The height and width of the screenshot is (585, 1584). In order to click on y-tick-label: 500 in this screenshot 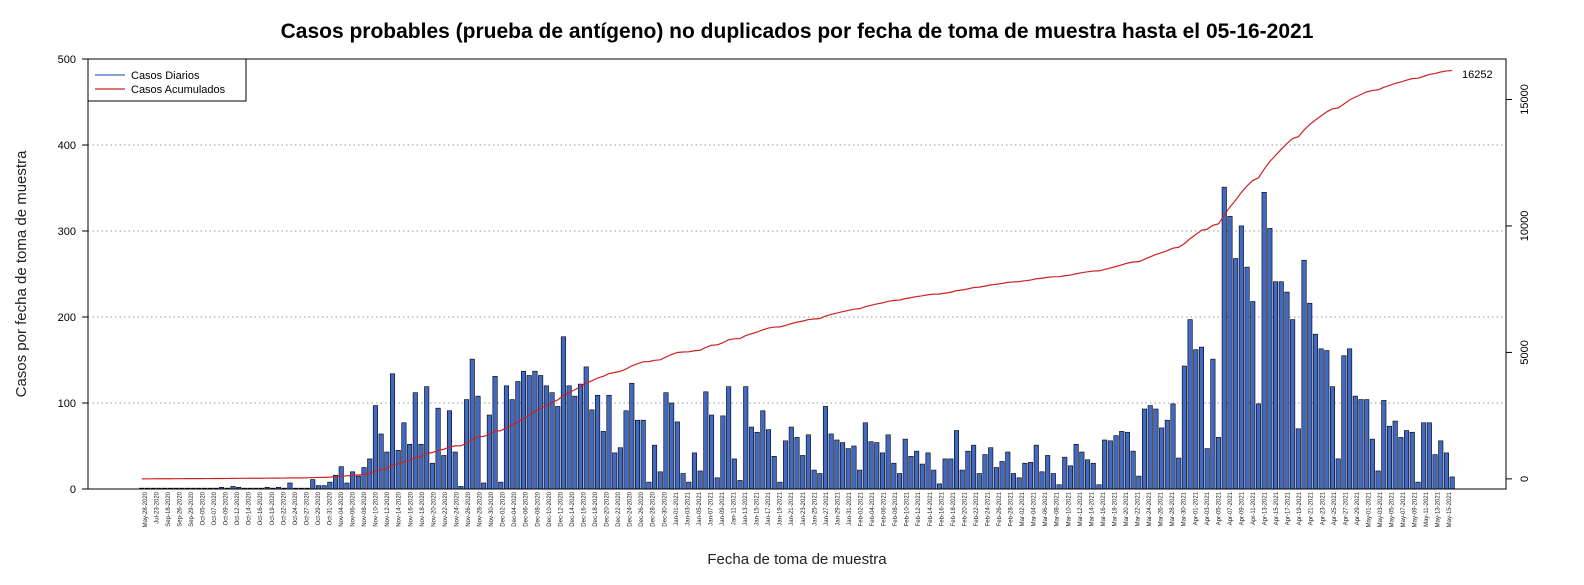, I will do `click(67, 60)`.